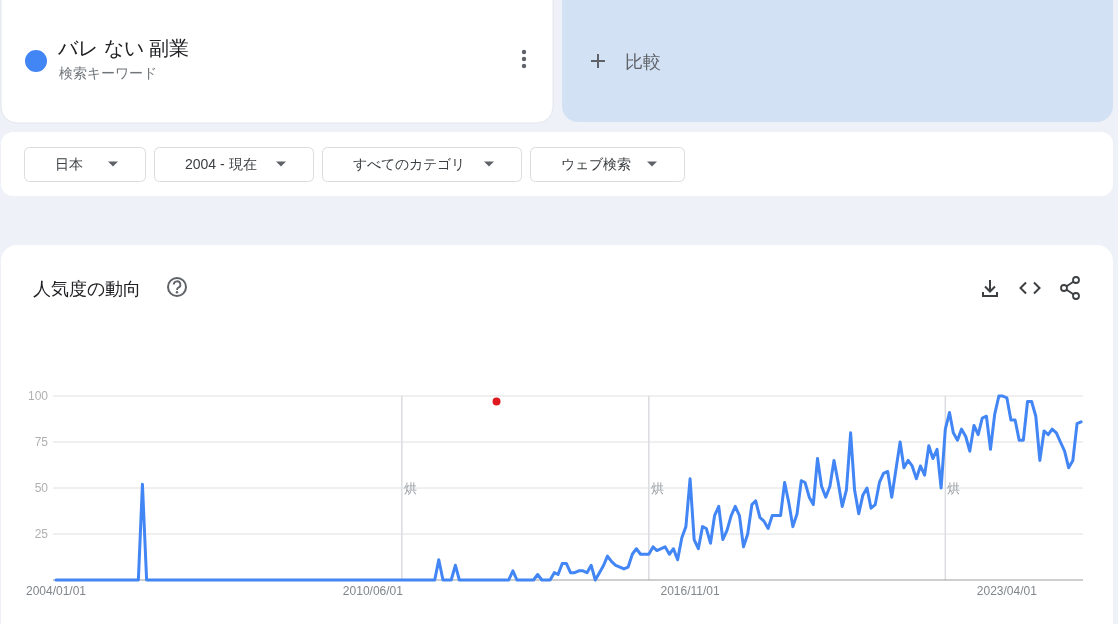  What do you see at coordinates (69, 164) in the screenshot?
I see `text: 日本` at bounding box center [69, 164].